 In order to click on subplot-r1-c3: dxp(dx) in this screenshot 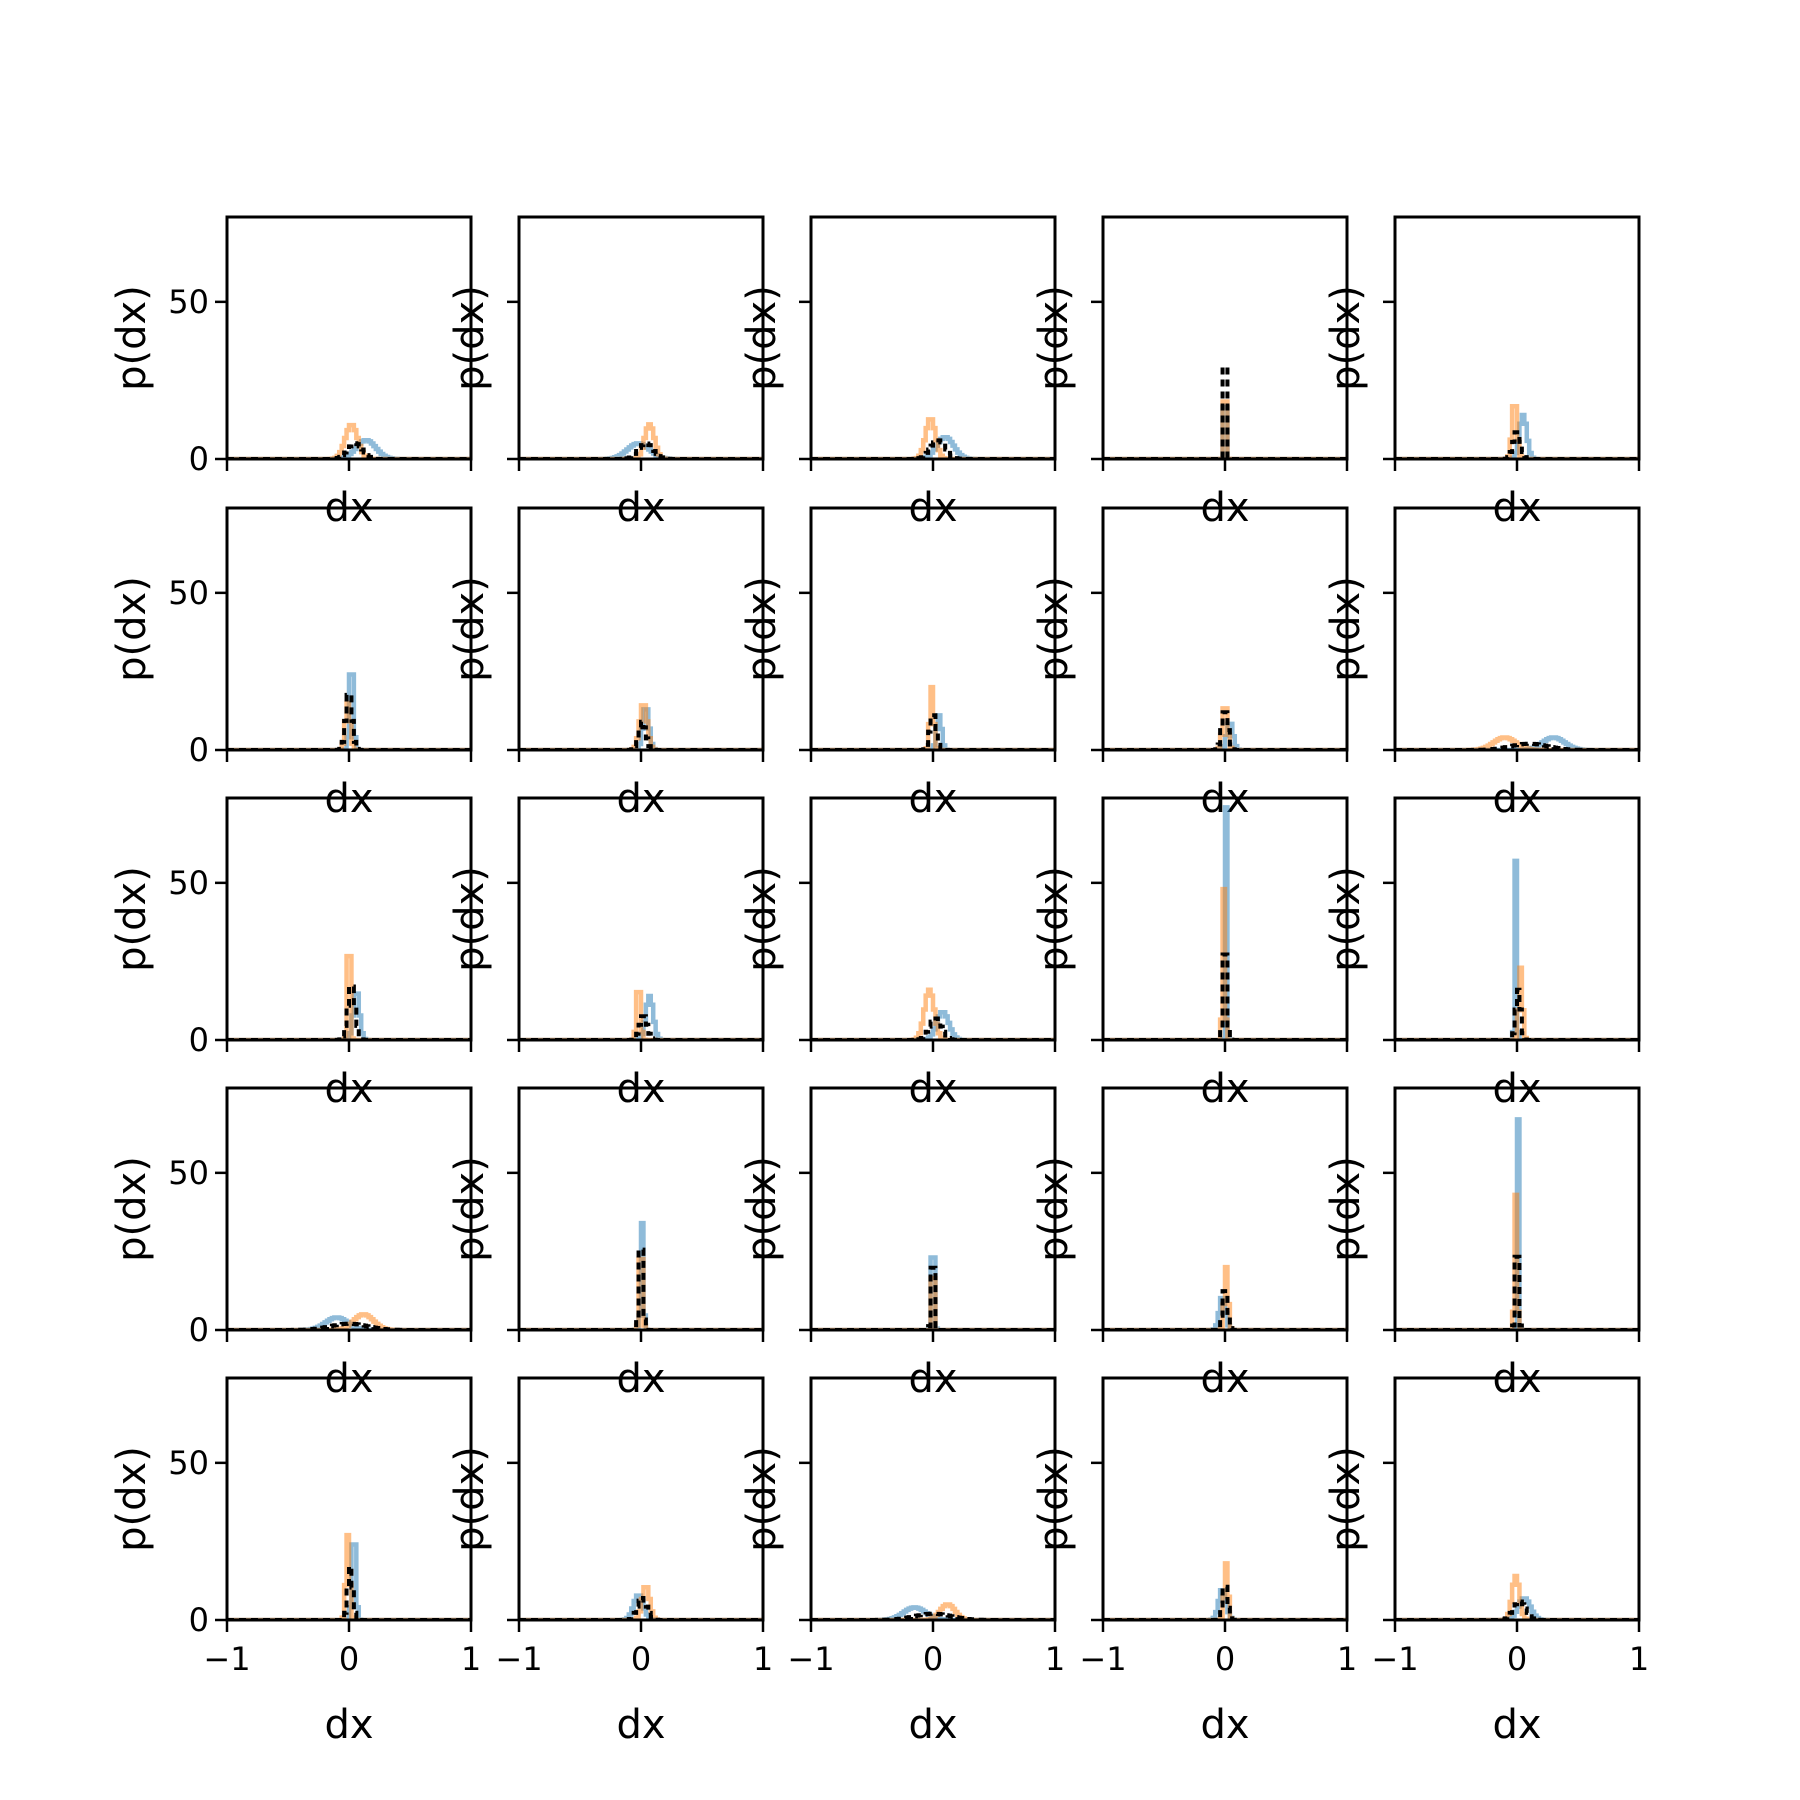, I will do `click(898, 373)`.